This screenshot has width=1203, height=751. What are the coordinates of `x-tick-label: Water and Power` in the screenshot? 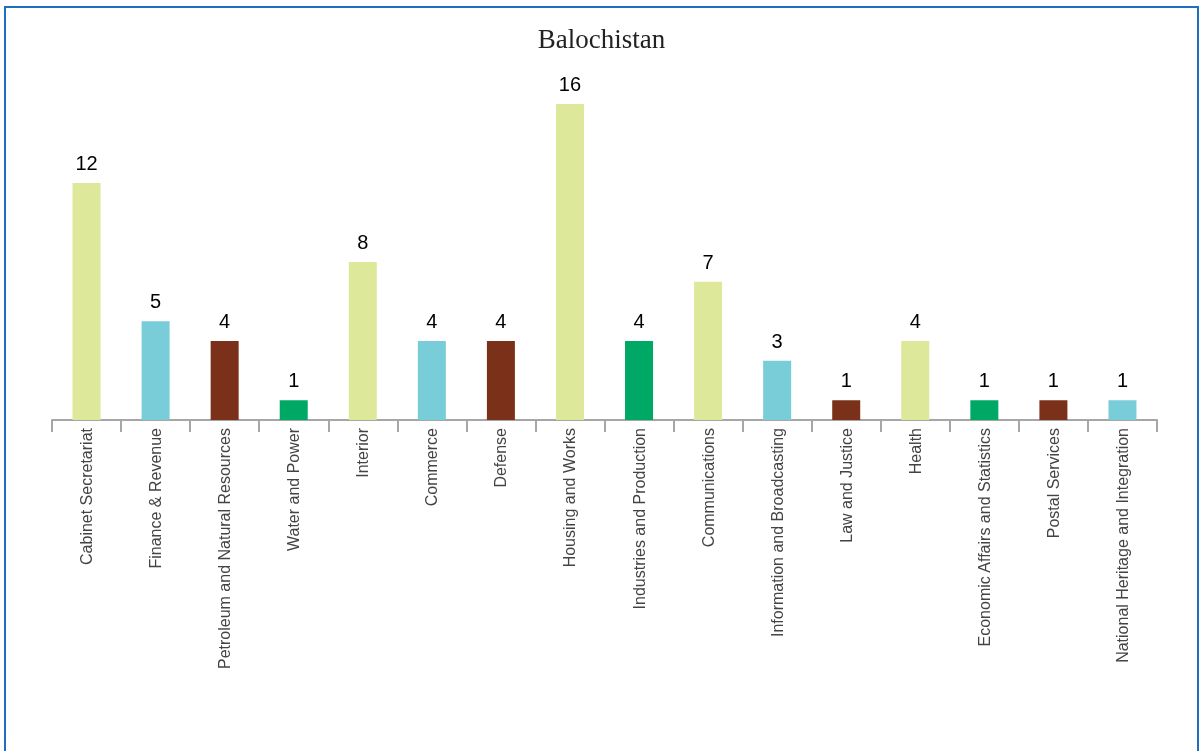 It's located at (294, 489).